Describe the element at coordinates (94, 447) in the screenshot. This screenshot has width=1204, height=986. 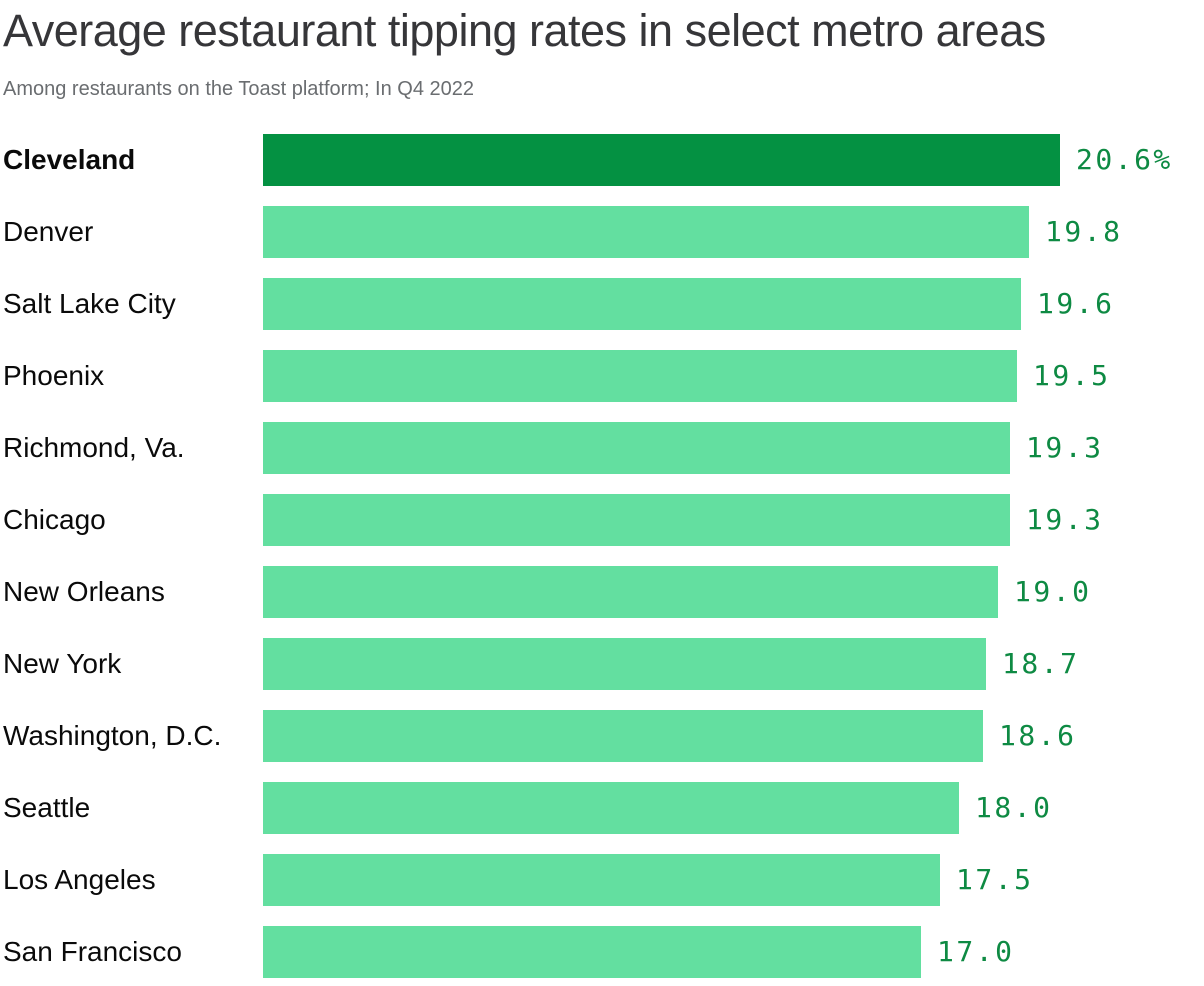
I see `bar-label: Richmond, Va.` at that location.